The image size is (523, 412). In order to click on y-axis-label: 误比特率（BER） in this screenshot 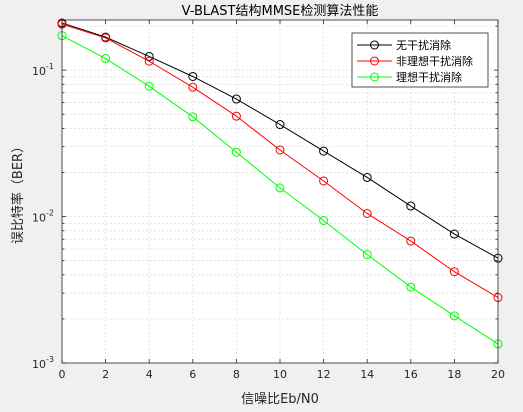, I will do `click(18, 192)`.